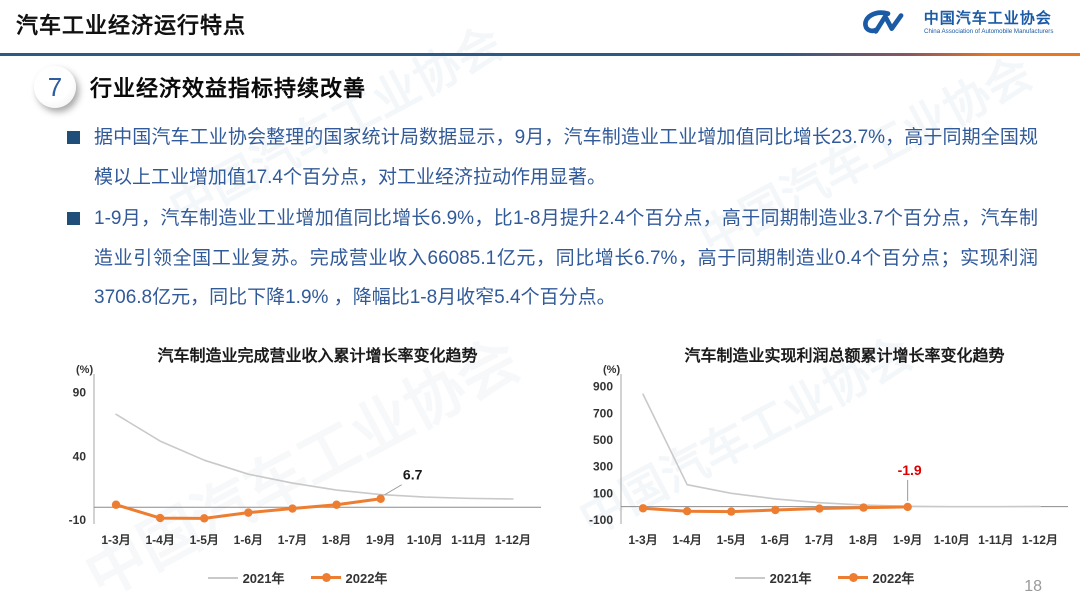 This screenshot has height=604, width=1080. What do you see at coordinates (603, 440) in the screenshot?
I see `svg-text: 500` at bounding box center [603, 440].